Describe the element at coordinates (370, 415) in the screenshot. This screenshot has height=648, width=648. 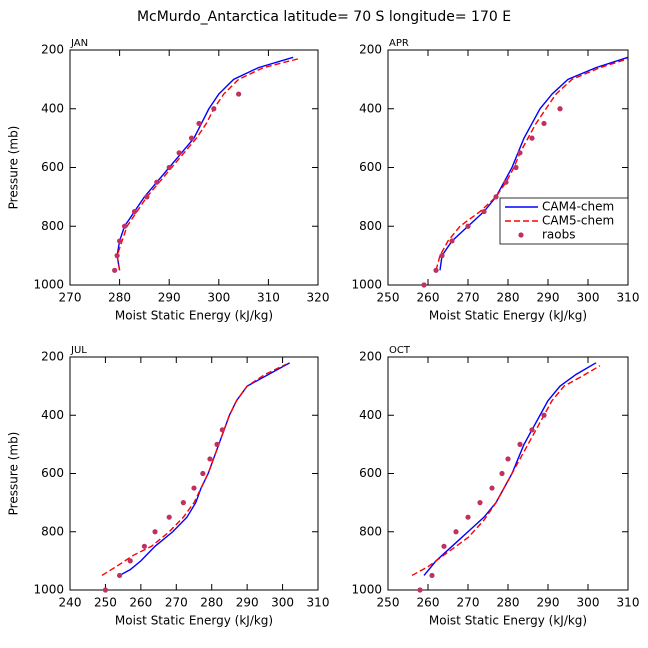
I see `y-tick-label: 400` at that location.